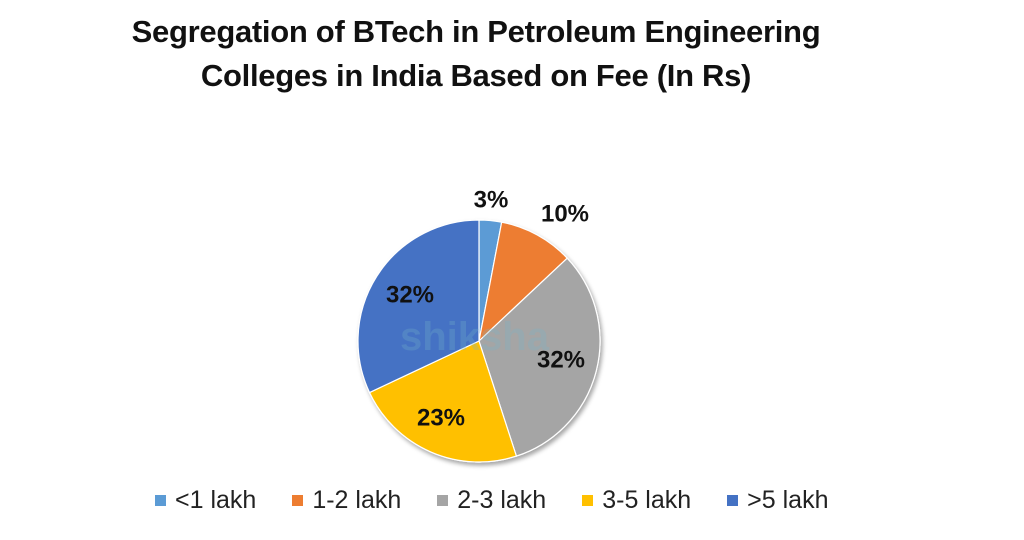 The height and width of the screenshot is (540, 1024). What do you see at coordinates (502, 500) in the screenshot?
I see `legend-label: 2-3 lakh` at bounding box center [502, 500].